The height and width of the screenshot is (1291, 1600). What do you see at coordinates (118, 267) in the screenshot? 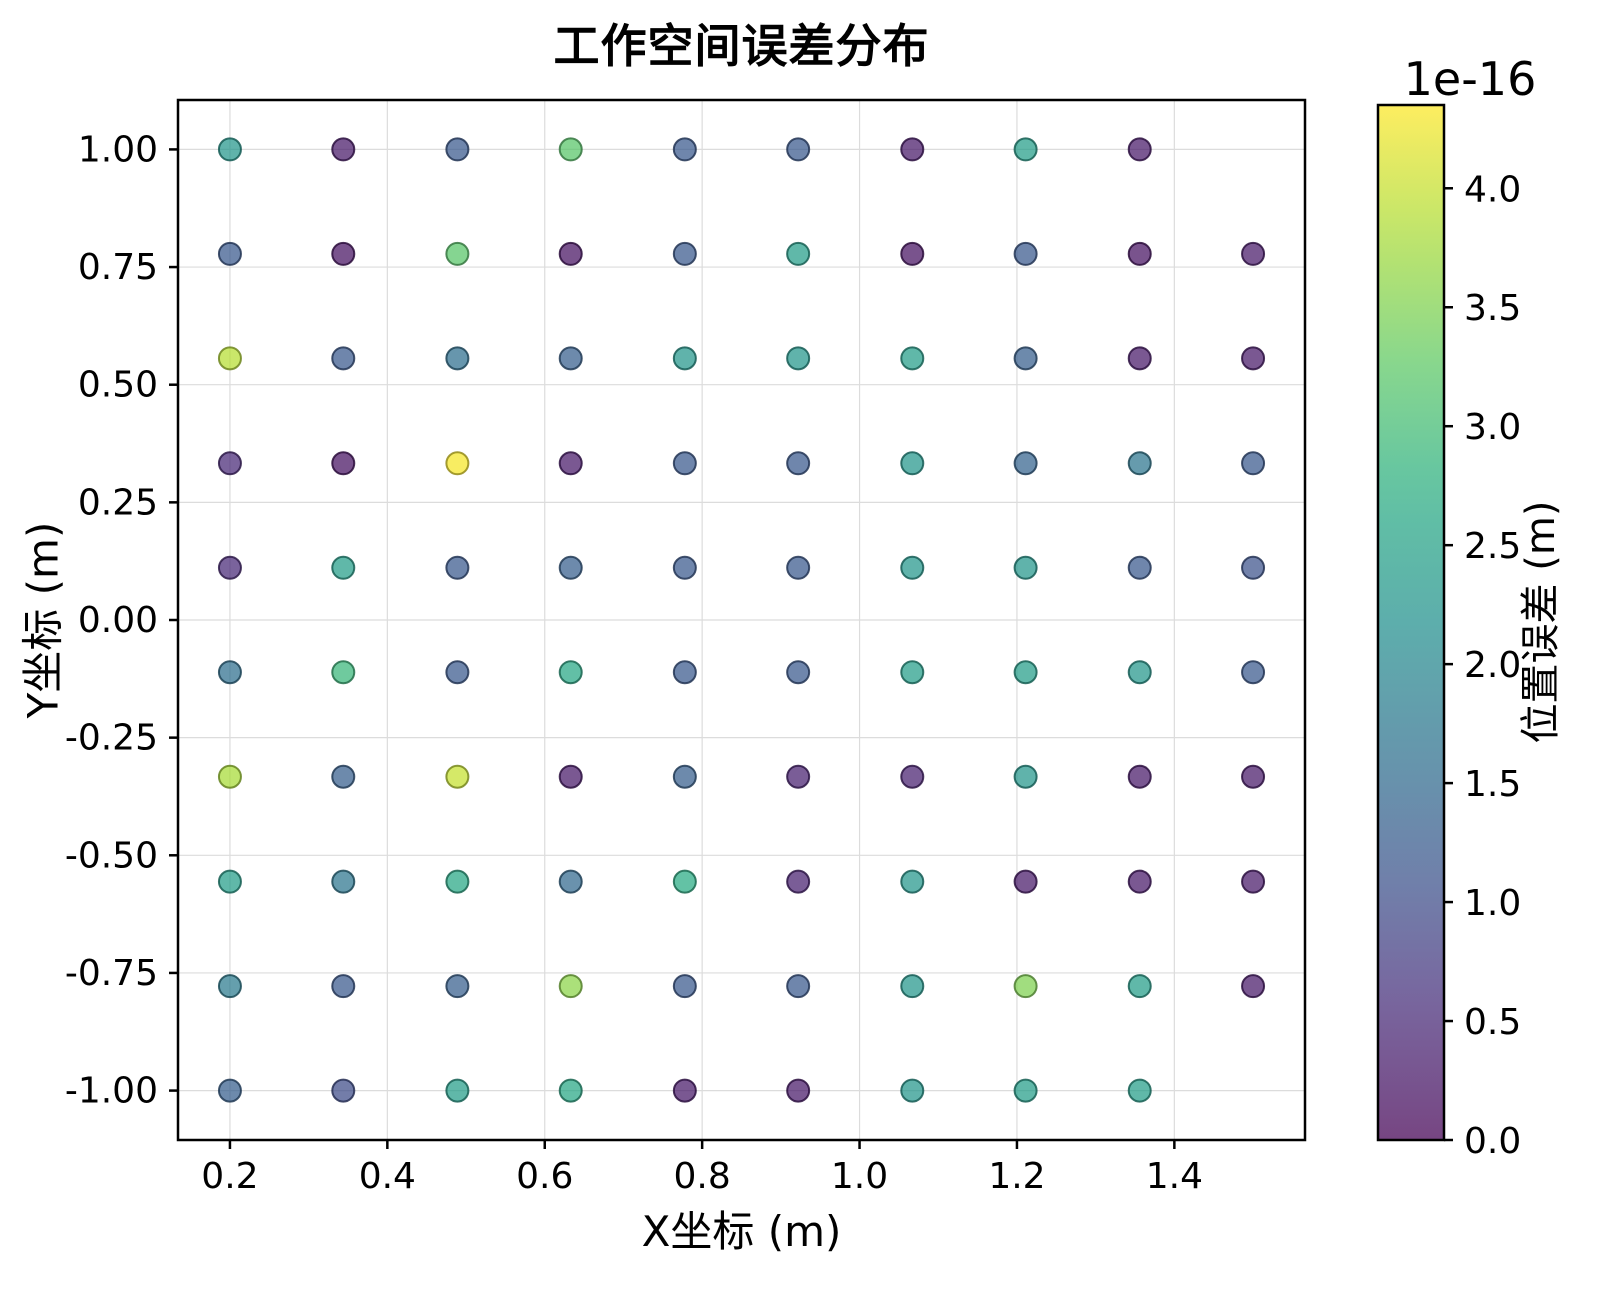
I see `y-tick-label: 0.75` at bounding box center [118, 267].